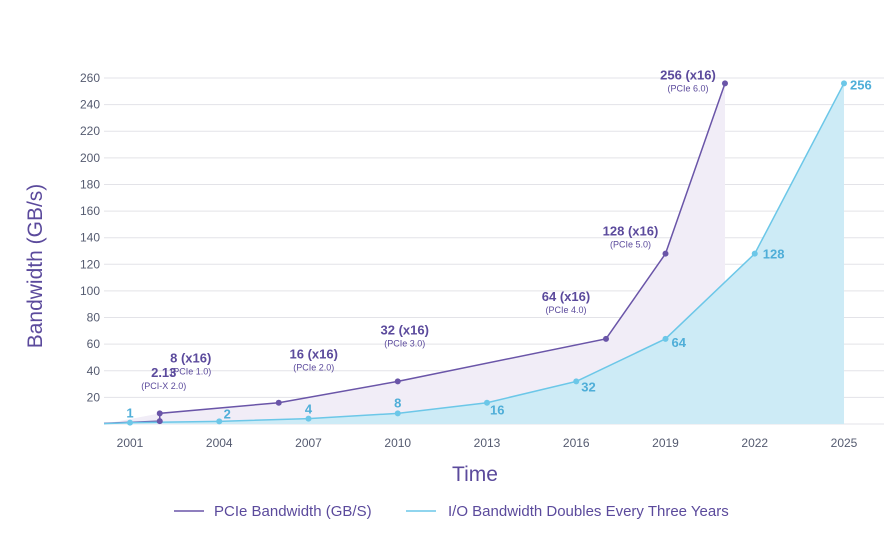 The image size is (895, 552). I want to click on x-tick-label: 2007, so click(308, 443).